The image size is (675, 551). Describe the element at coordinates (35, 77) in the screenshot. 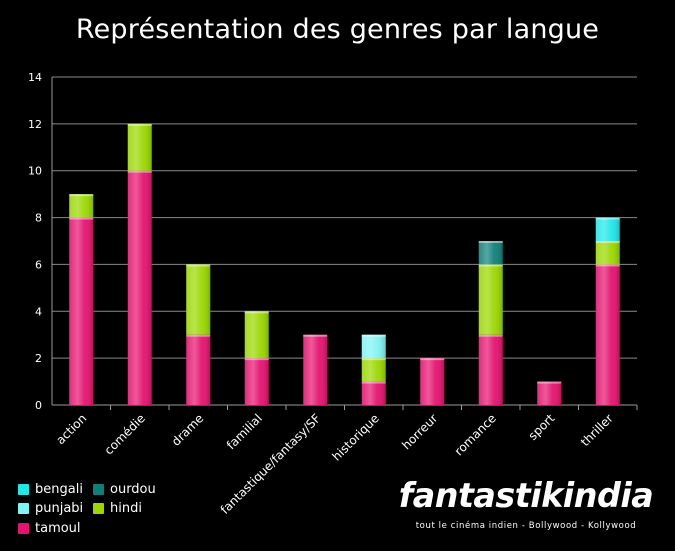

I see `y-tick-label-14: 14` at that location.